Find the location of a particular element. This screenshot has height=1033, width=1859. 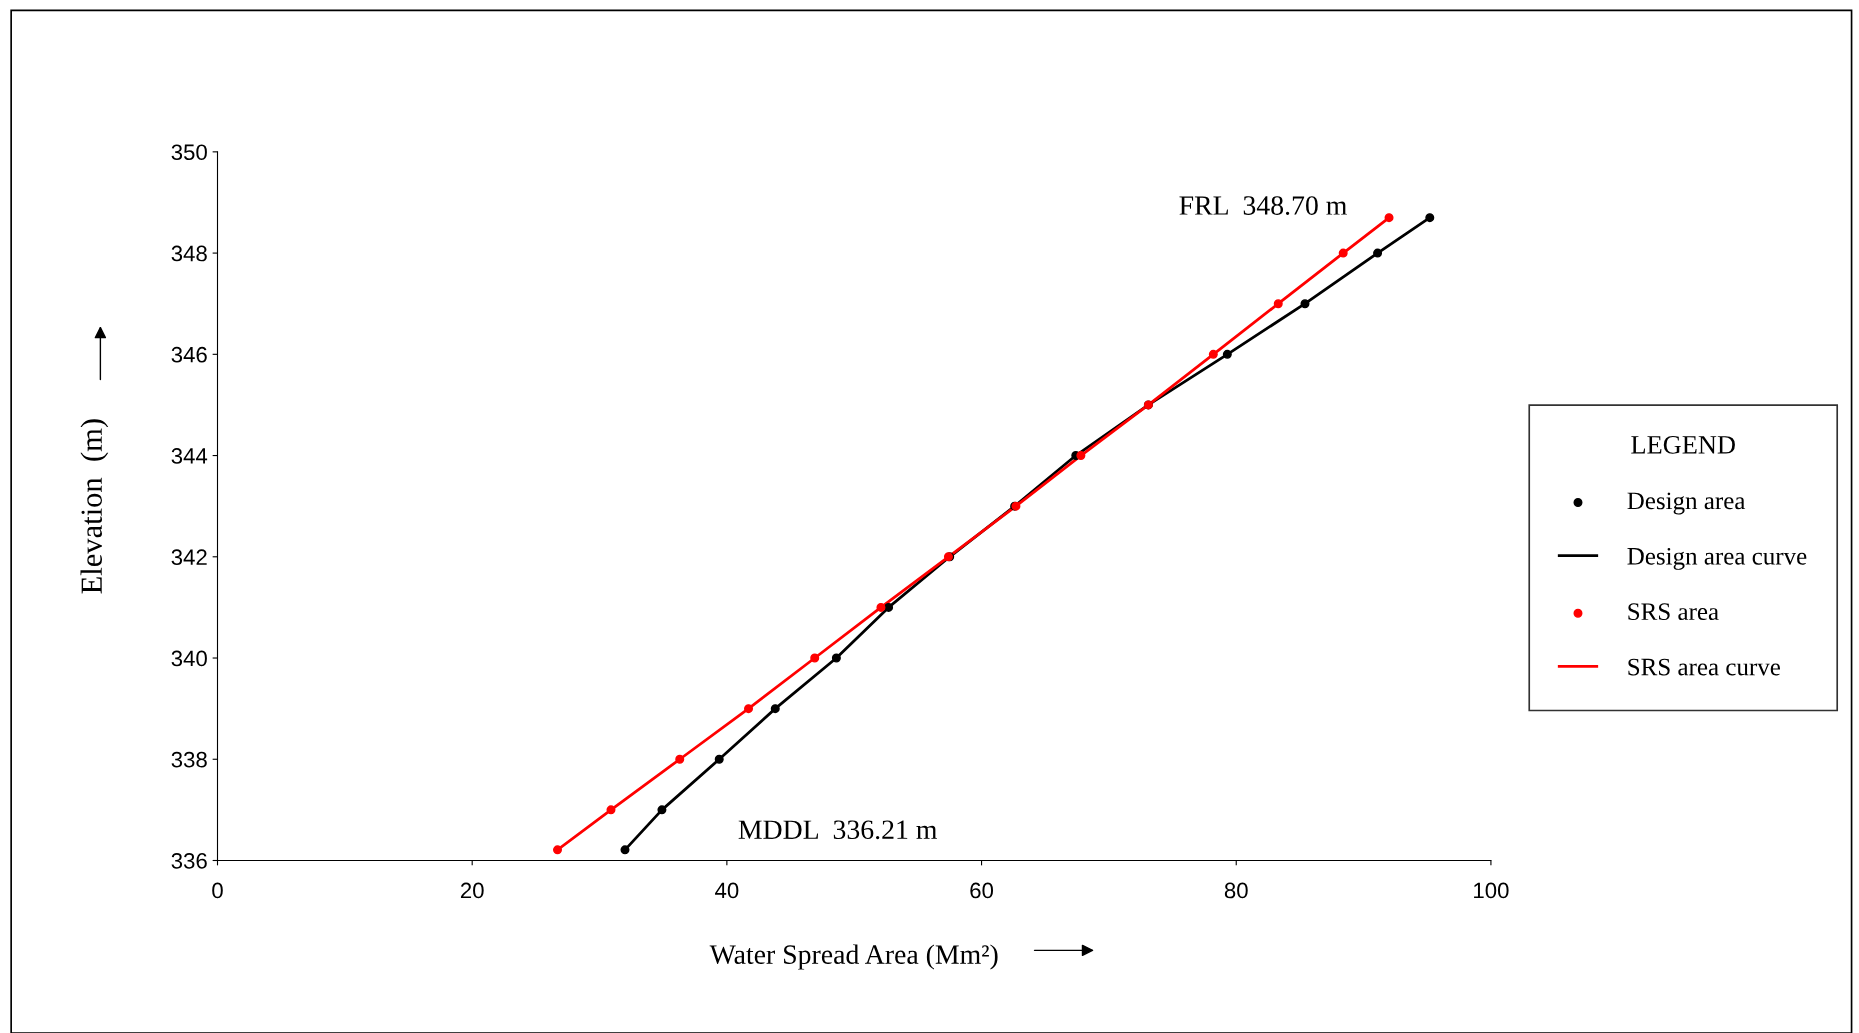

x-tick-label: 60 is located at coordinates (982, 890).